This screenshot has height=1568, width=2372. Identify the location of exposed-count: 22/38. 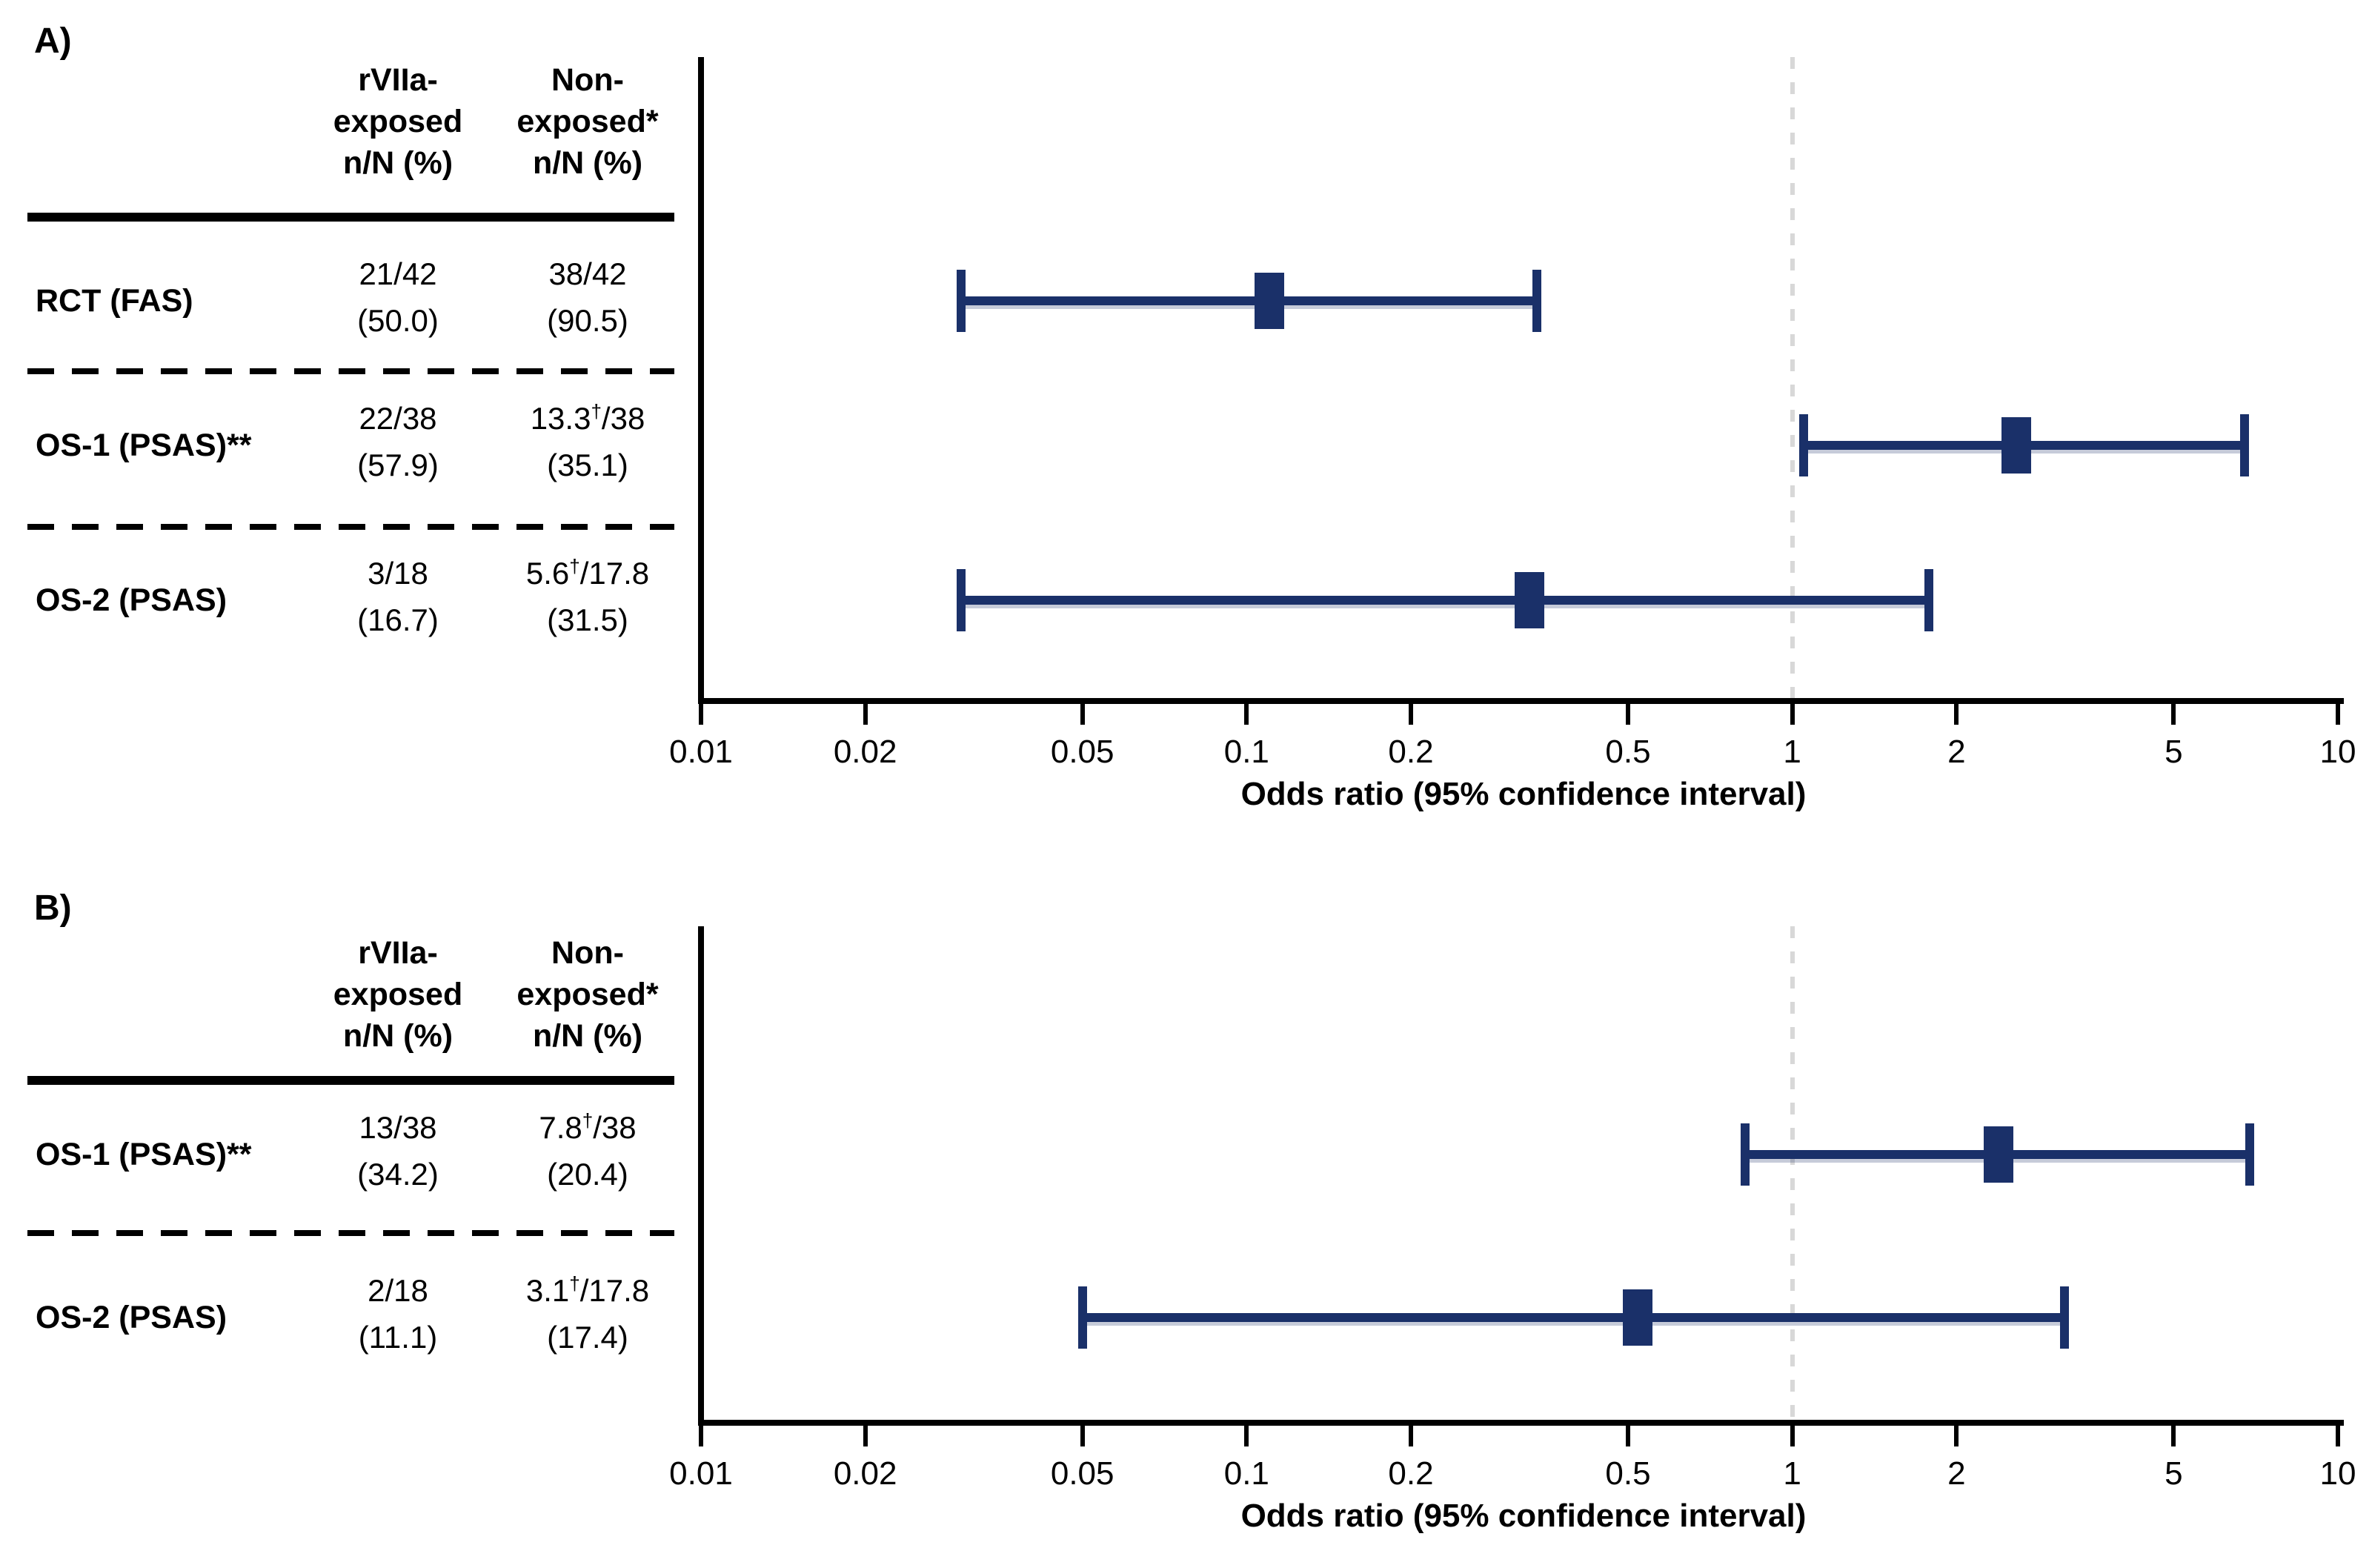
(398, 418).